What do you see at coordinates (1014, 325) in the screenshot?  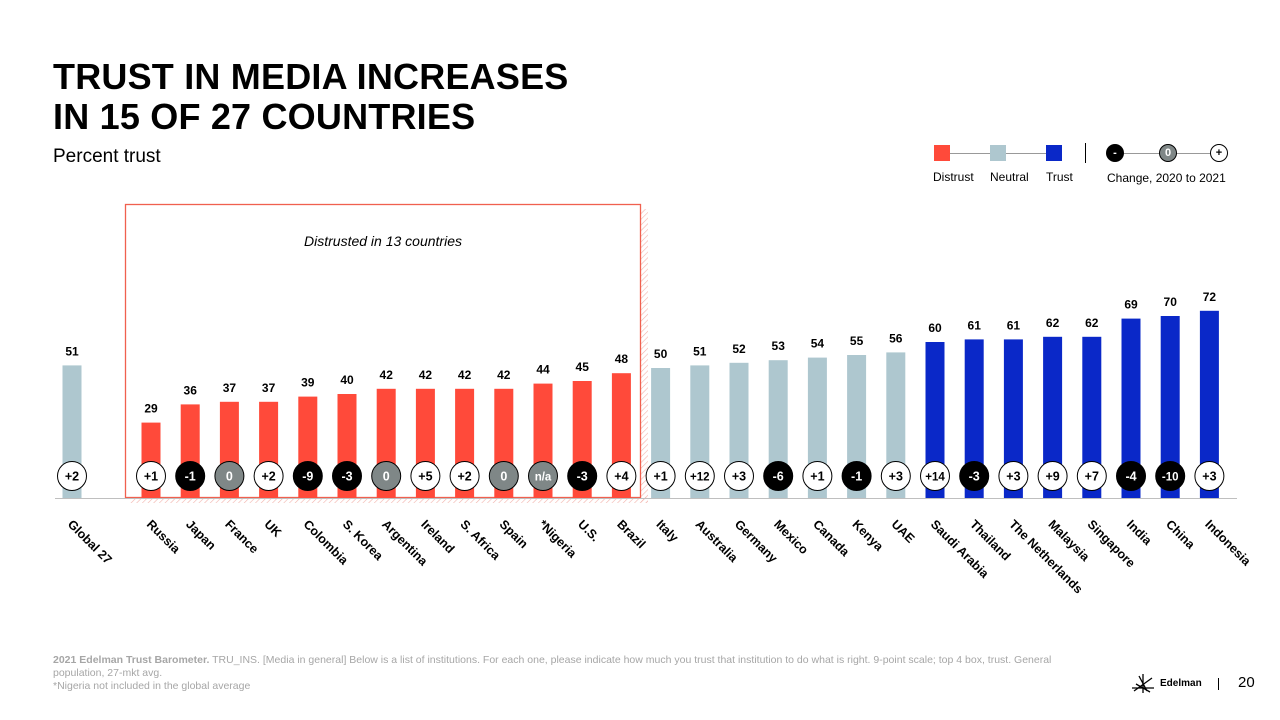 I see `value-label-the-netherlands: 61` at bounding box center [1014, 325].